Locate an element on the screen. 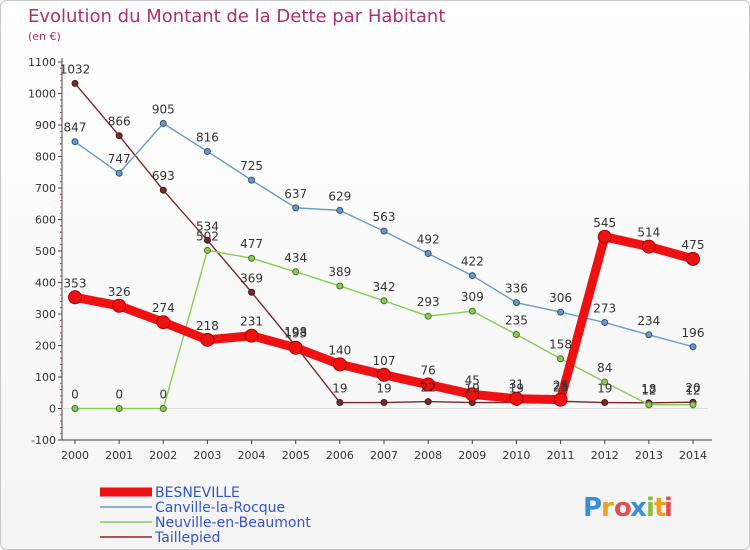  data-label-taillepied: 198 is located at coordinates (295, 332).